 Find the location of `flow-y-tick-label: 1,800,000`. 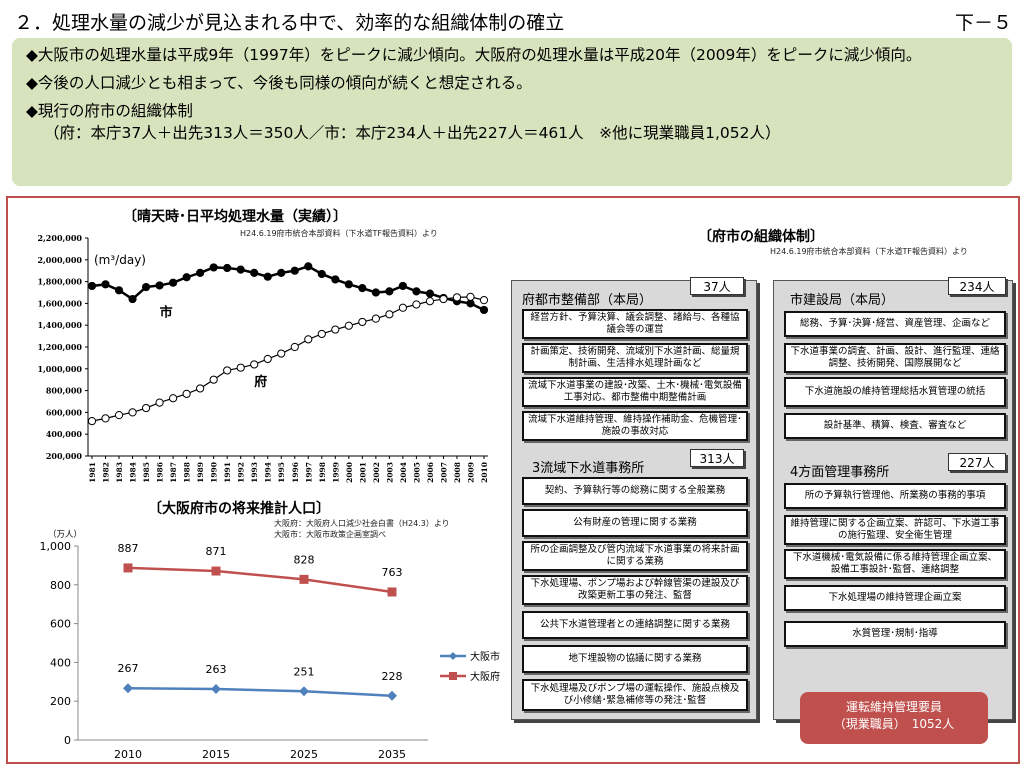

flow-y-tick-label: 1,800,000 is located at coordinates (59, 282).